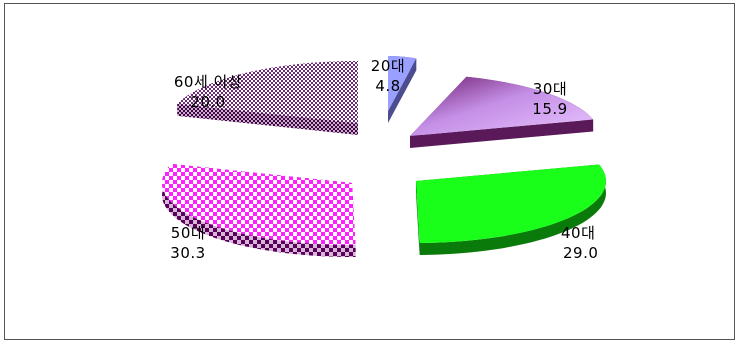 This screenshot has height=344, width=739. Describe the element at coordinates (578, 233) in the screenshot. I see `slice-category-label-3: 40대` at that location.